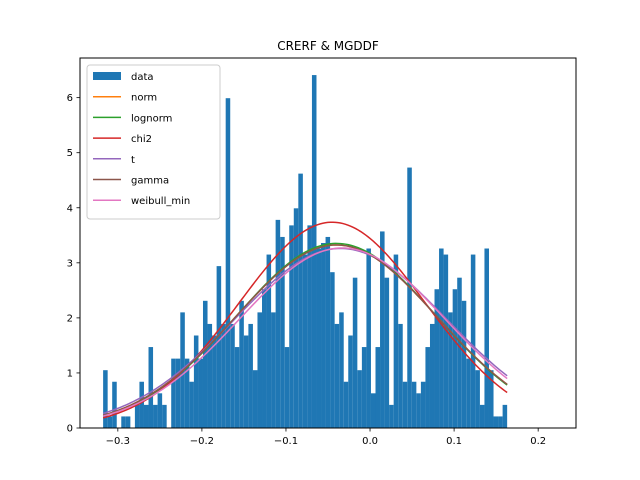 The width and height of the screenshot is (640, 480). I want to click on x-tick-label: 0.2, so click(538, 441).